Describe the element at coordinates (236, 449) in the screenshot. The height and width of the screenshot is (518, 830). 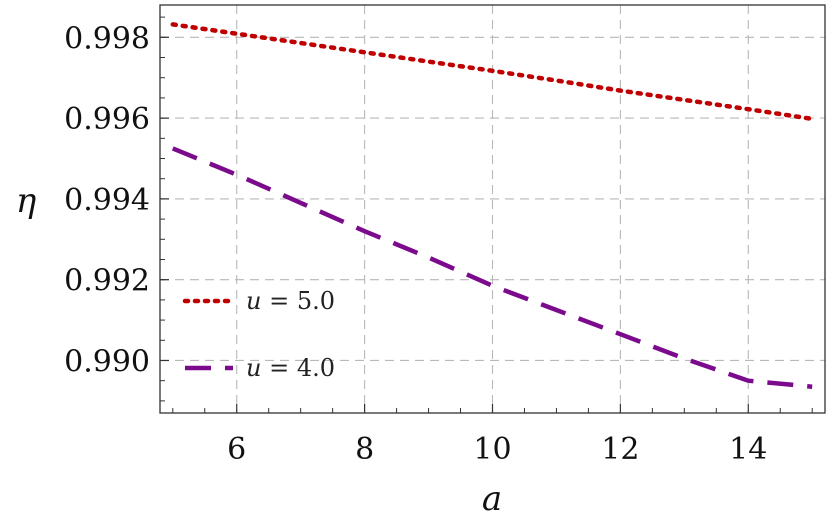
I see `x-tick-label: 6` at that location.